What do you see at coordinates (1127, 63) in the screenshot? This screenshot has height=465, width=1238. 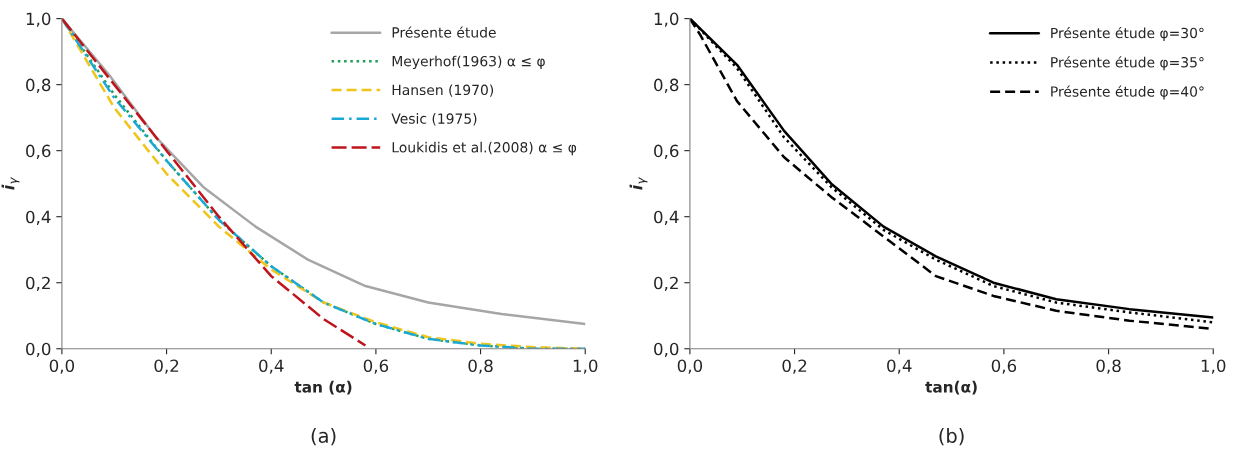 I see `legend-label: Présente étude φ=35°` at bounding box center [1127, 63].